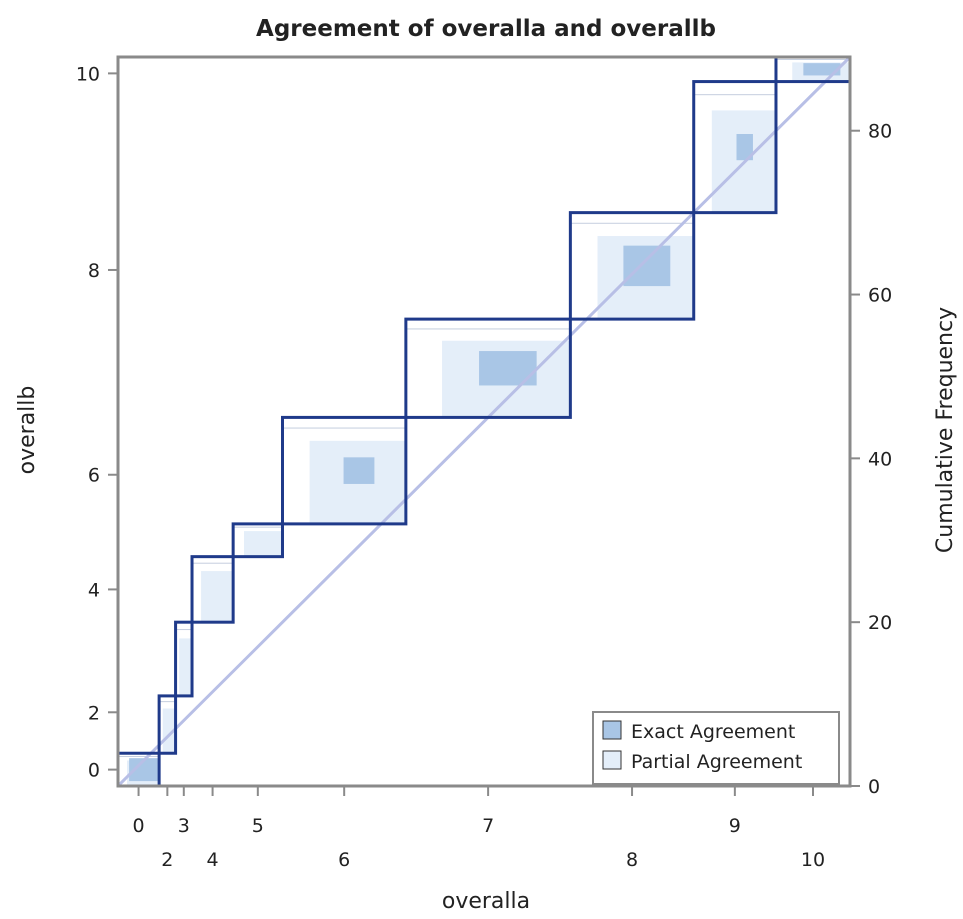 The height and width of the screenshot is (919, 963). I want to click on x-axis-label: overalla, so click(486, 901).